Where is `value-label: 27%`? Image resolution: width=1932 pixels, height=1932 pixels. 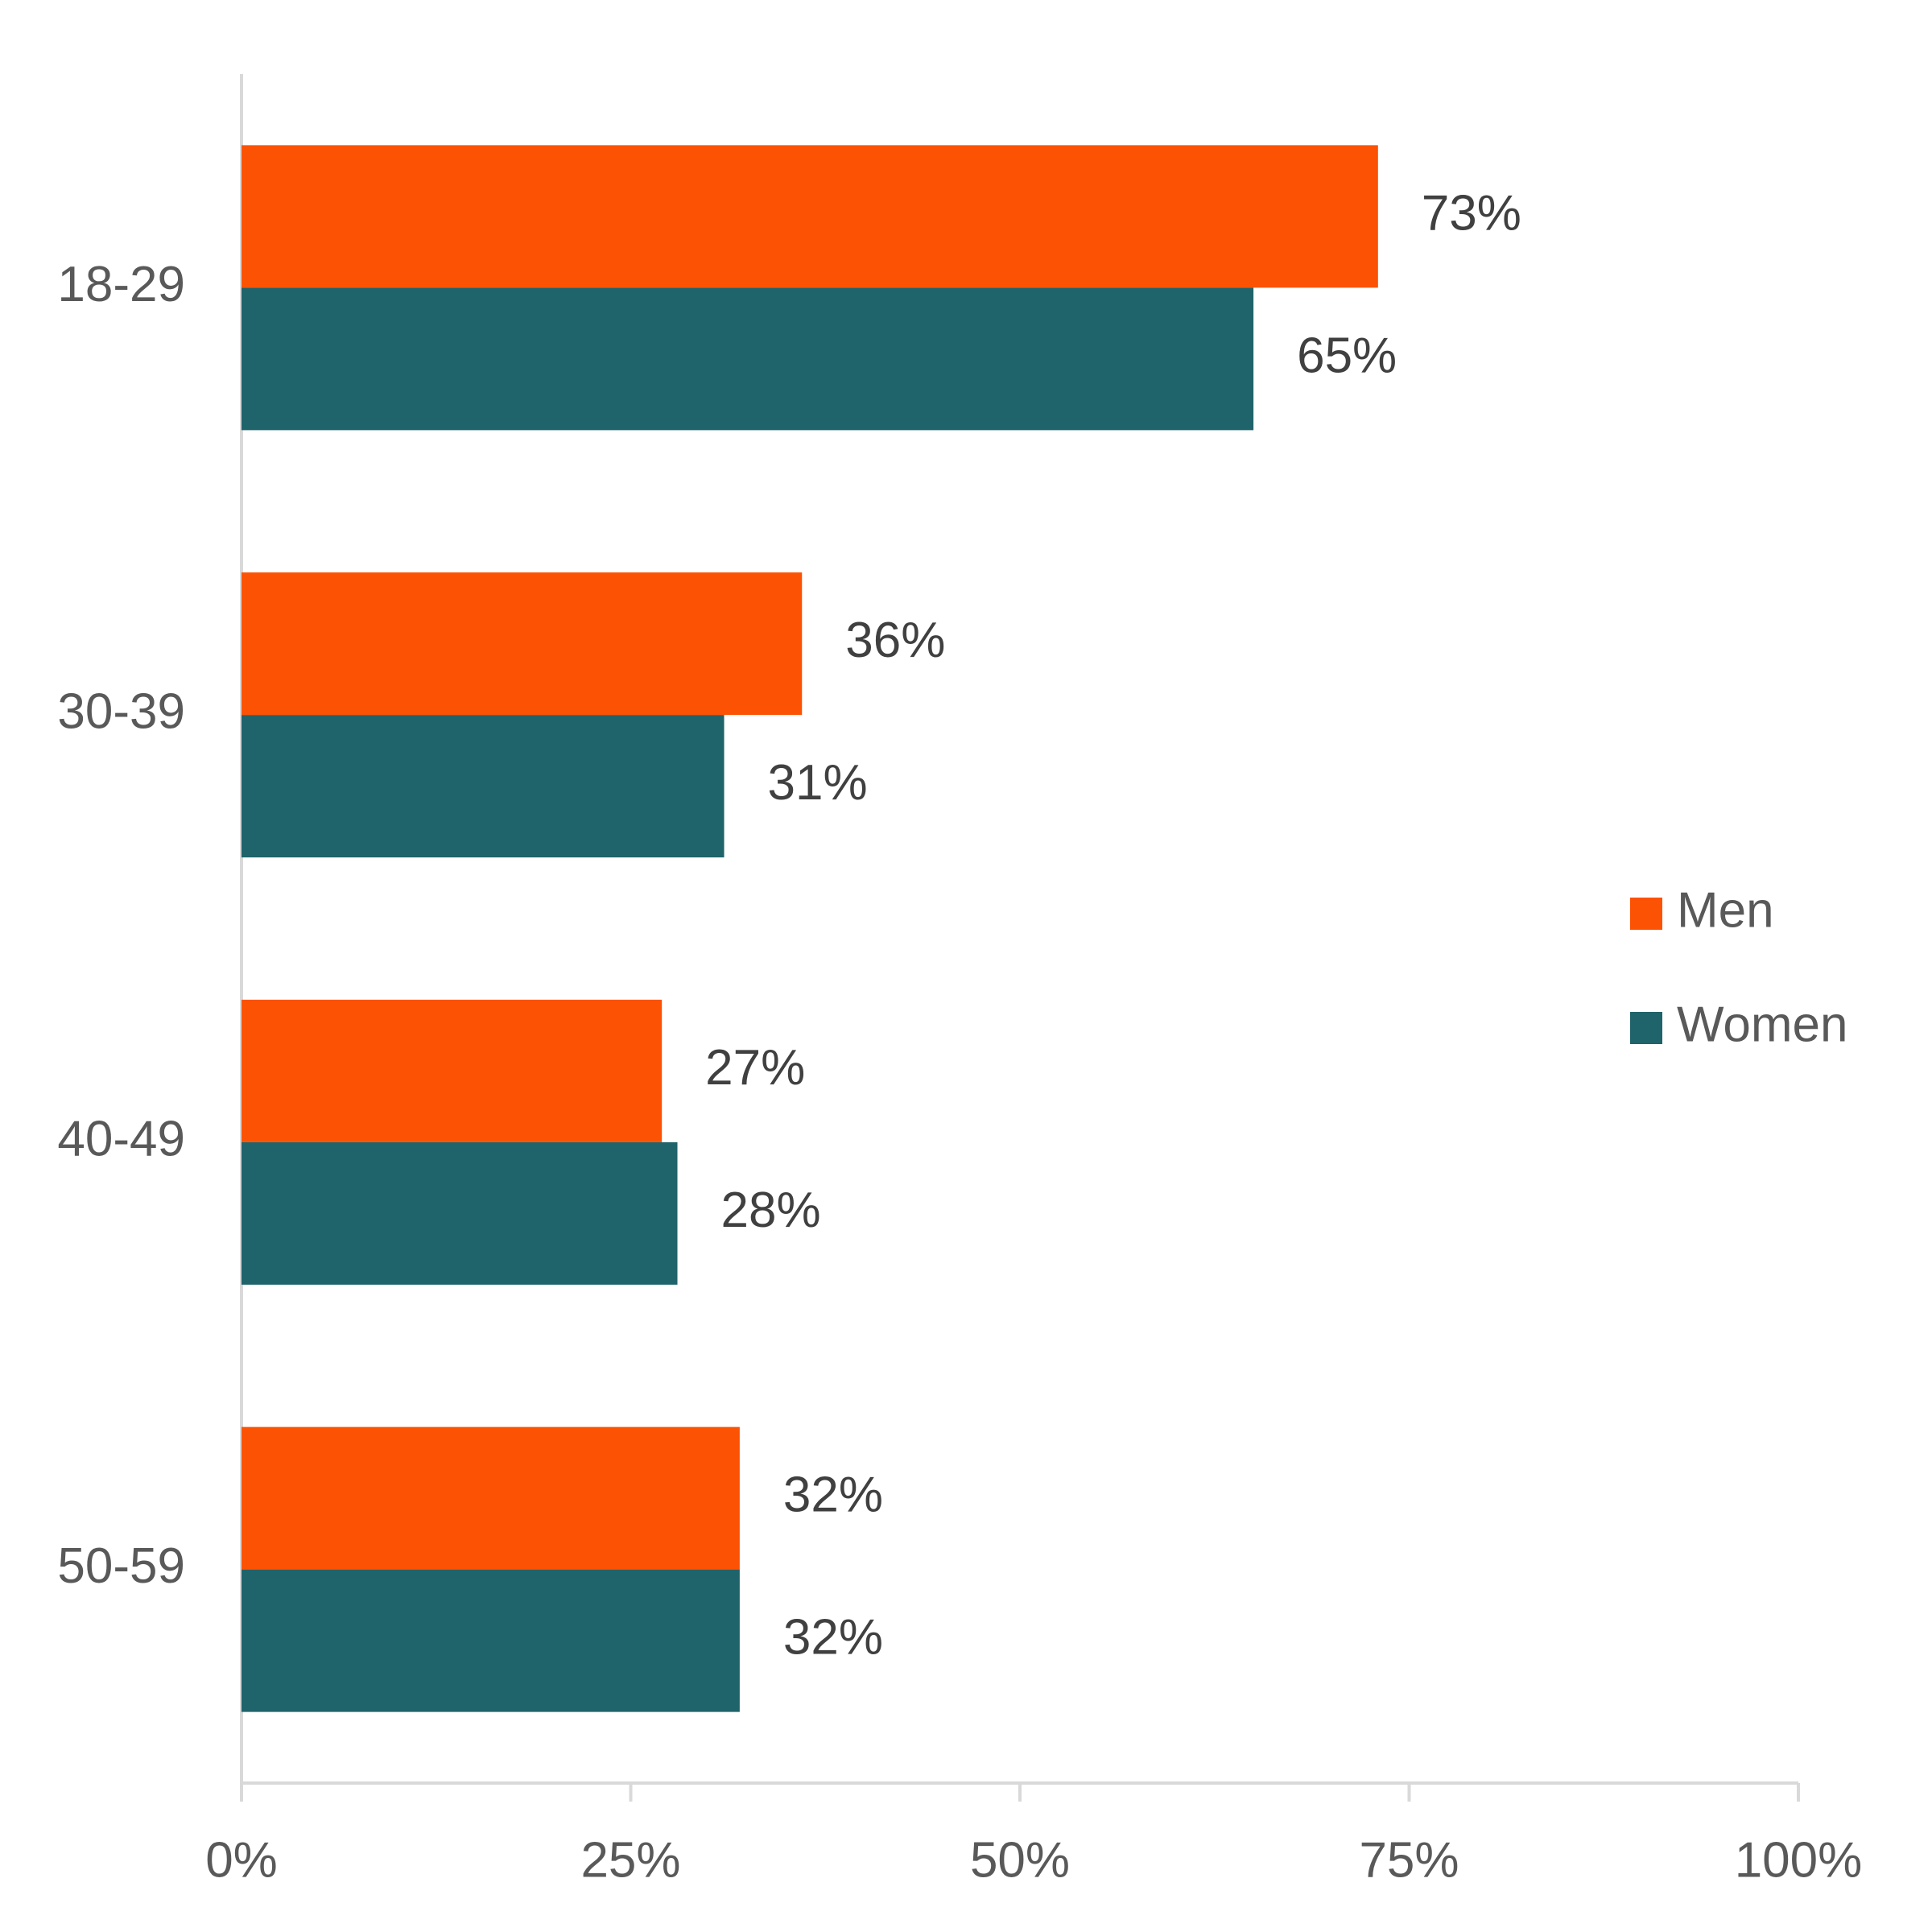 value-label: 27% is located at coordinates (755, 1068).